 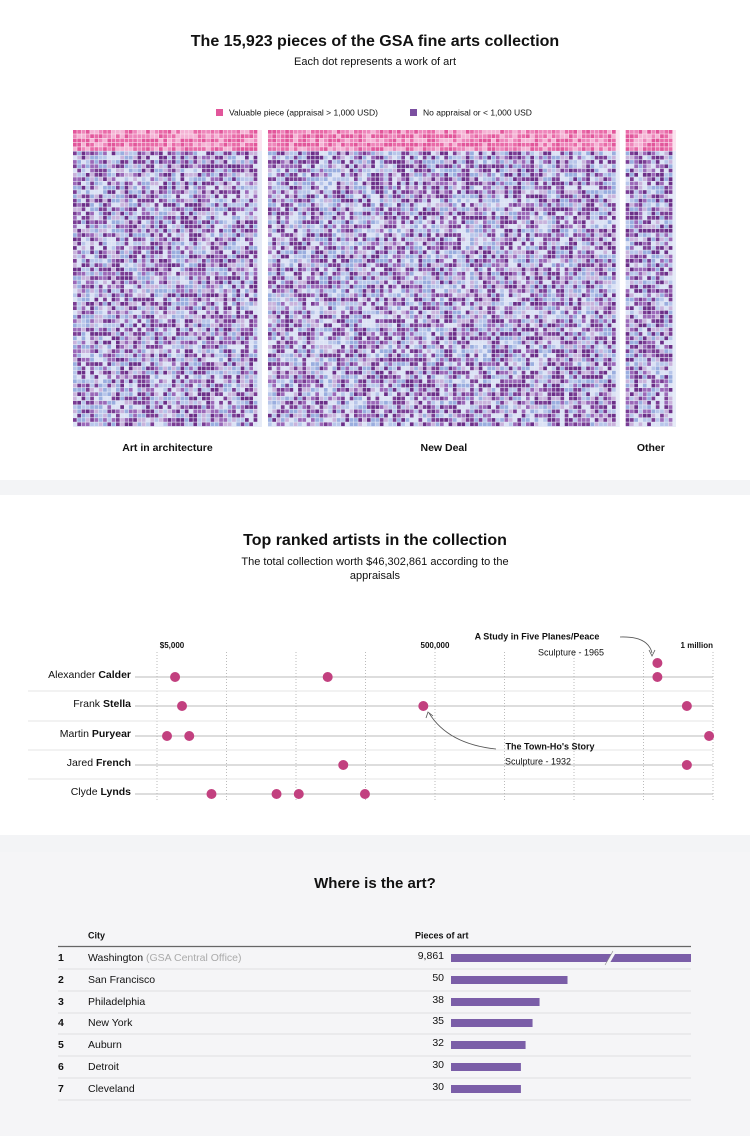 I want to click on axis-break-edge, so click(x=609, y=958).